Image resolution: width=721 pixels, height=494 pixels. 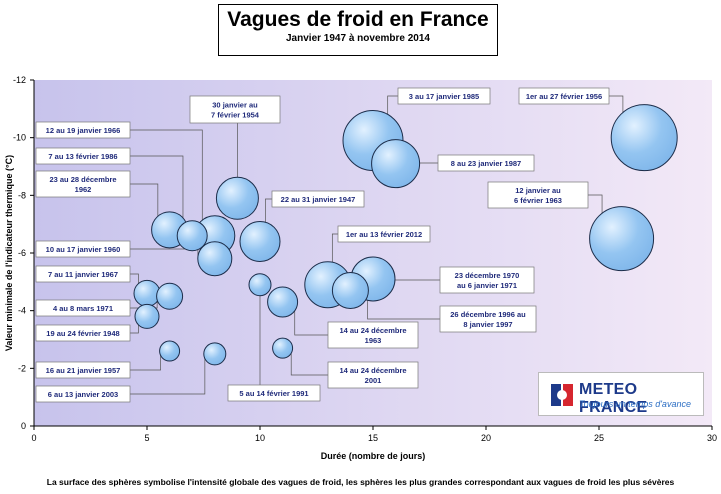 I want to click on y-tick-label: 0, so click(x=23, y=426).